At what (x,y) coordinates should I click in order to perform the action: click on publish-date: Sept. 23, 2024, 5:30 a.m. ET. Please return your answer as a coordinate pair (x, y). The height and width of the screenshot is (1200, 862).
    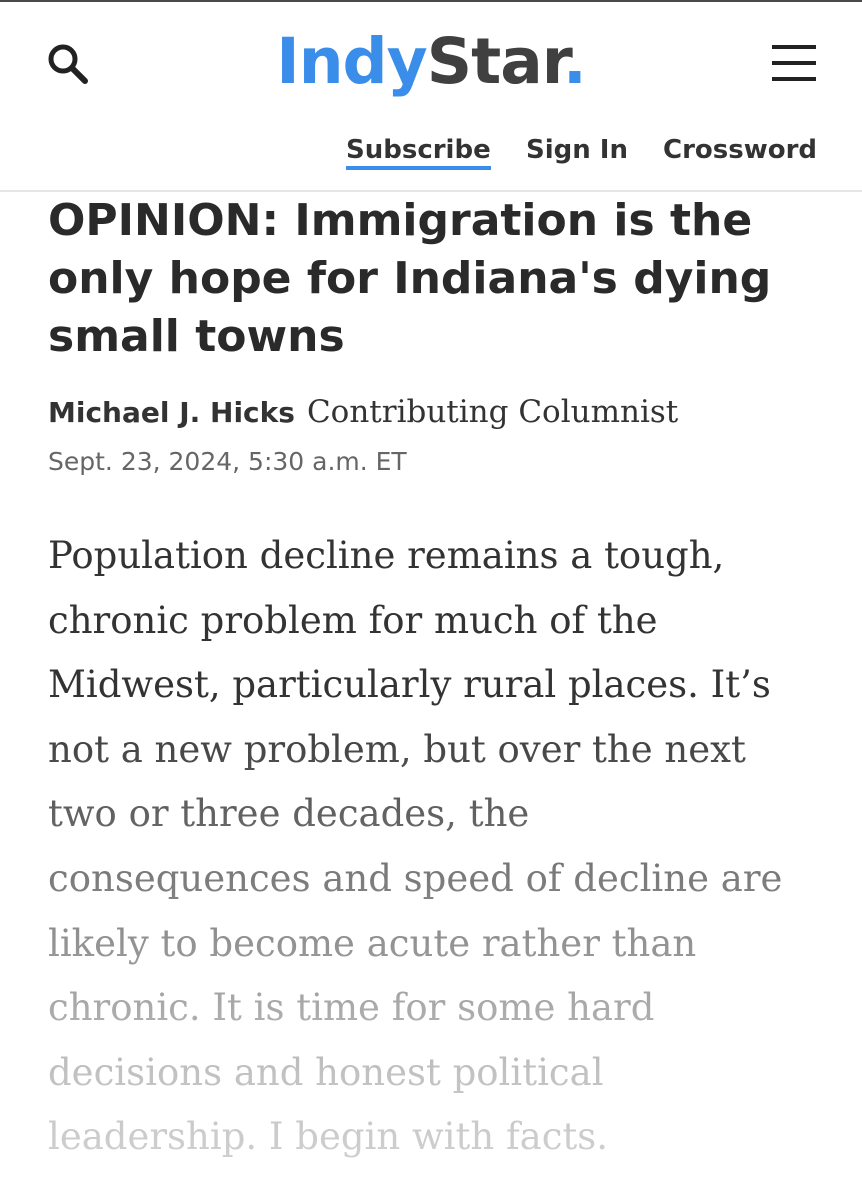
    Looking at the image, I should click on (227, 461).